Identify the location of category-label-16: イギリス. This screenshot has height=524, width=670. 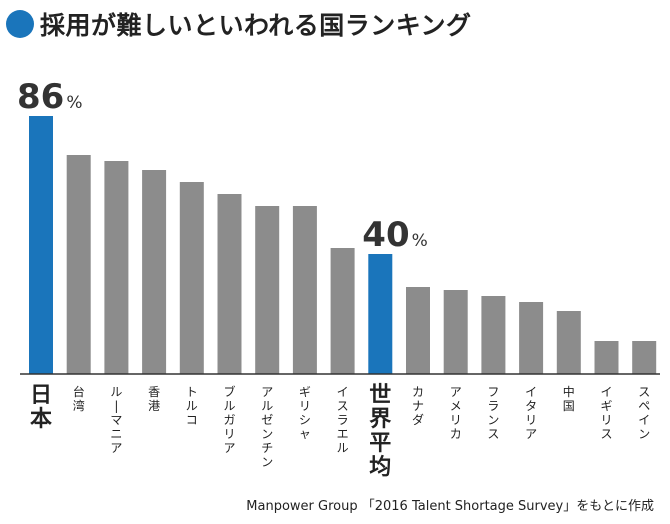
(606, 413).